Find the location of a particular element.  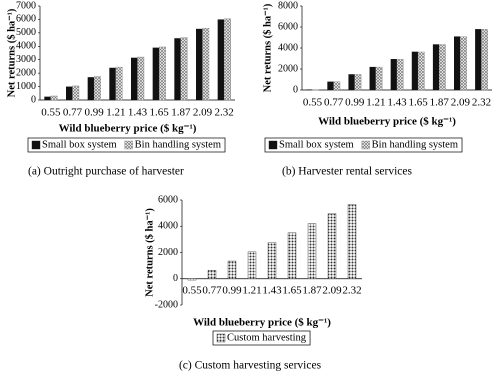

y-tick-label: 3000 is located at coordinates (26, 59).